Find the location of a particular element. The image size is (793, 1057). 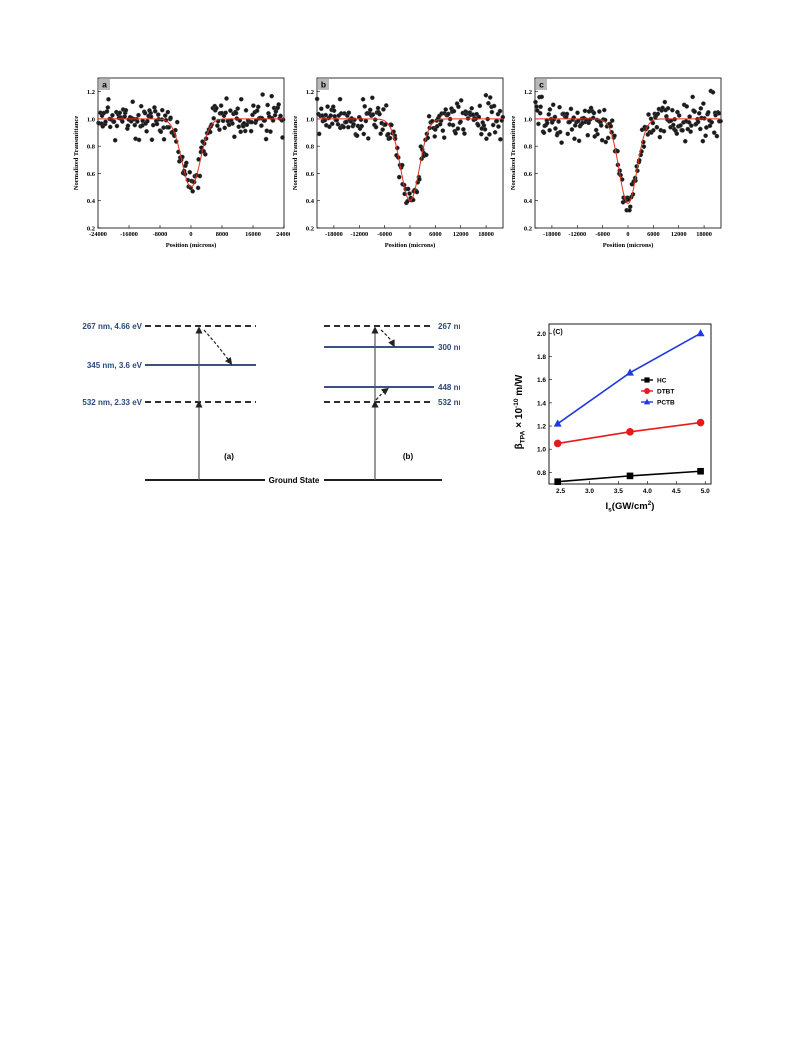

x-tick-label: -12000 is located at coordinates (577, 234).